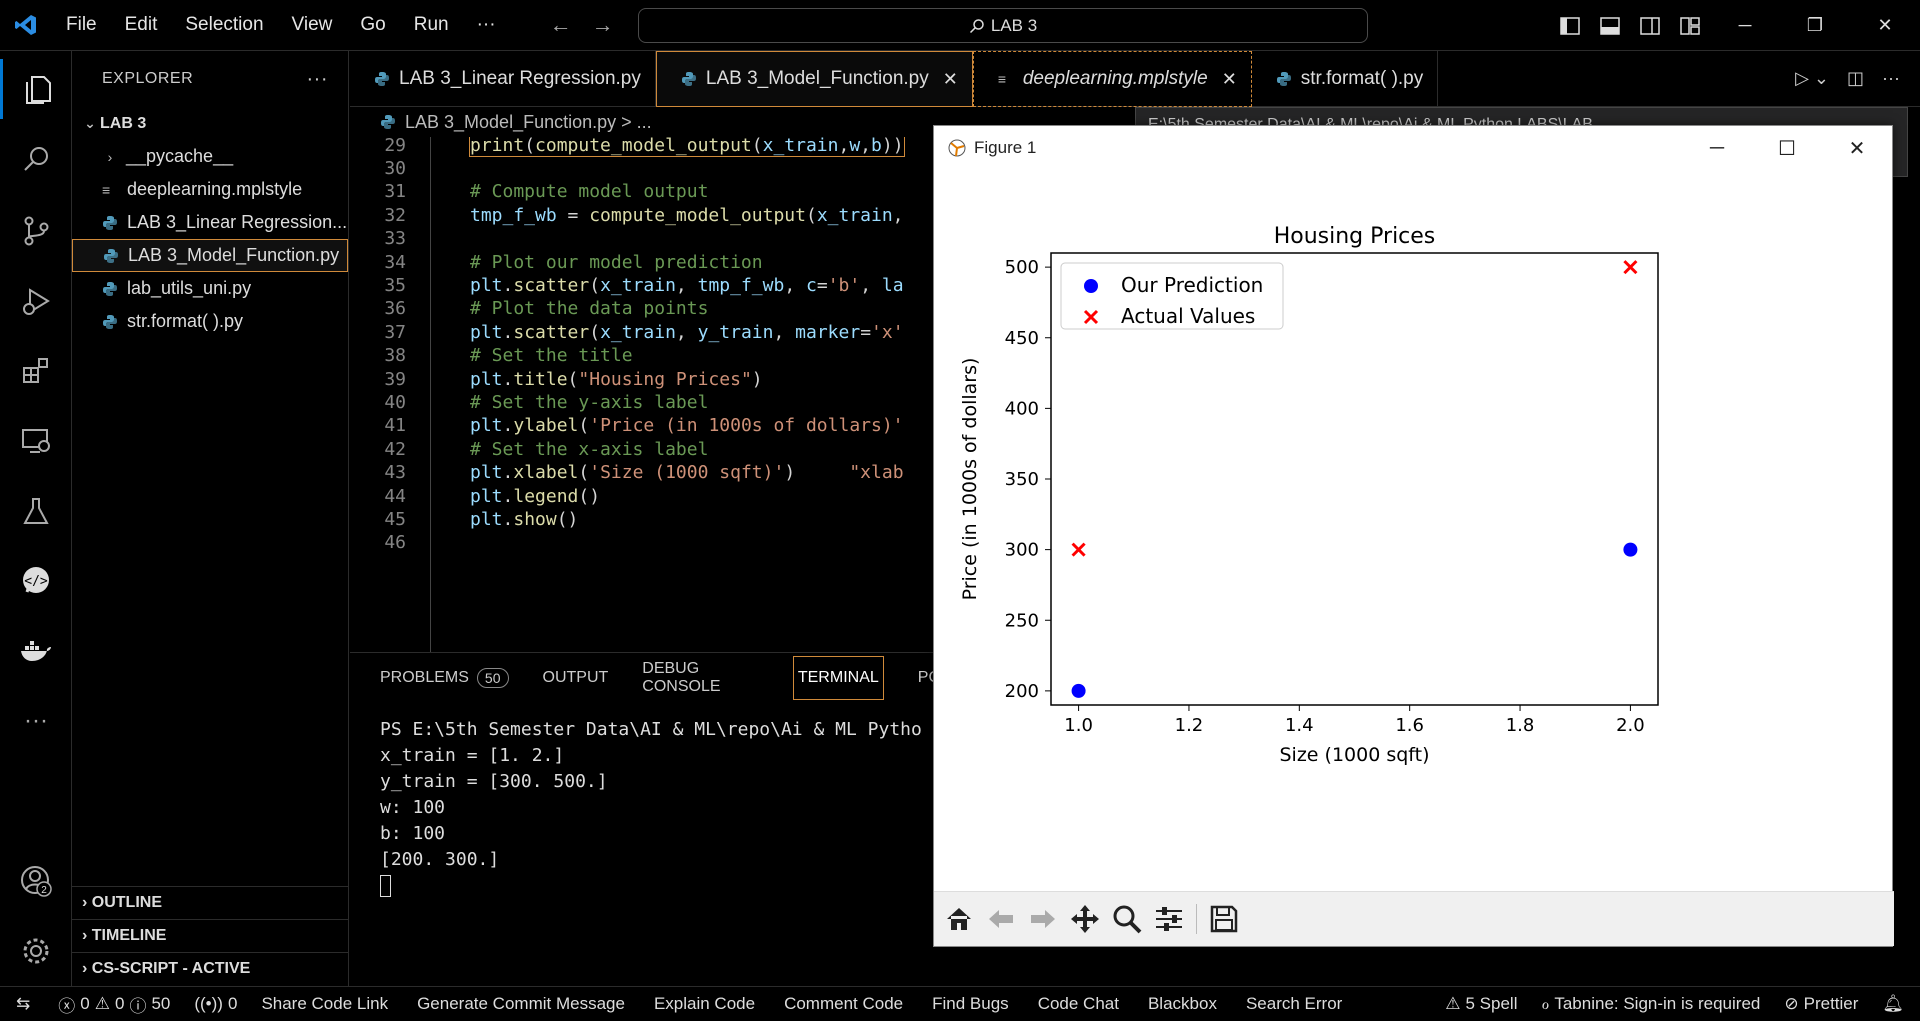 The height and width of the screenshot is (1021, 1920). Describe the element at coordinates (602, 24) in the screenshot. I see `forward-arrow-icon: →` at that location.